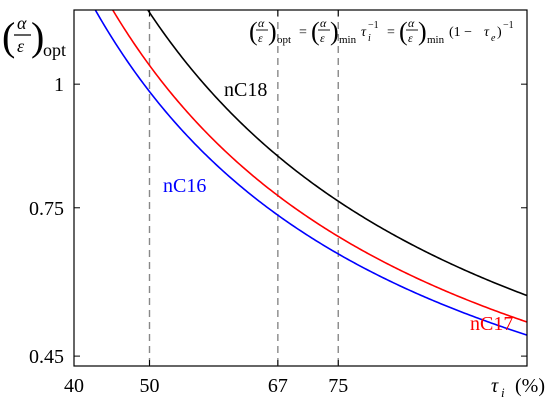 This screenshot has height=406, width=550. I want to click on formula-rhs-exp: −1, so click(508, 25).